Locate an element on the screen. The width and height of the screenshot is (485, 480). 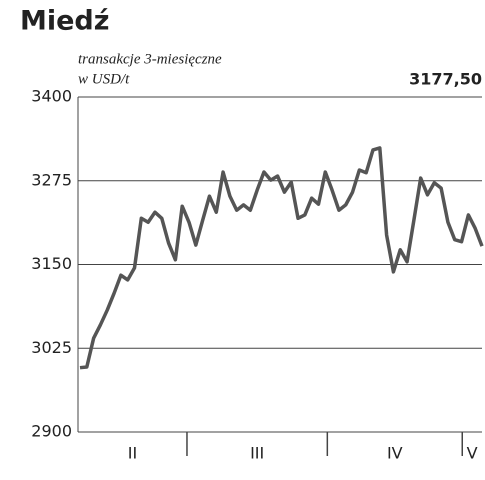
y-tick-label: 3150 is located at coordinates (51, 263).